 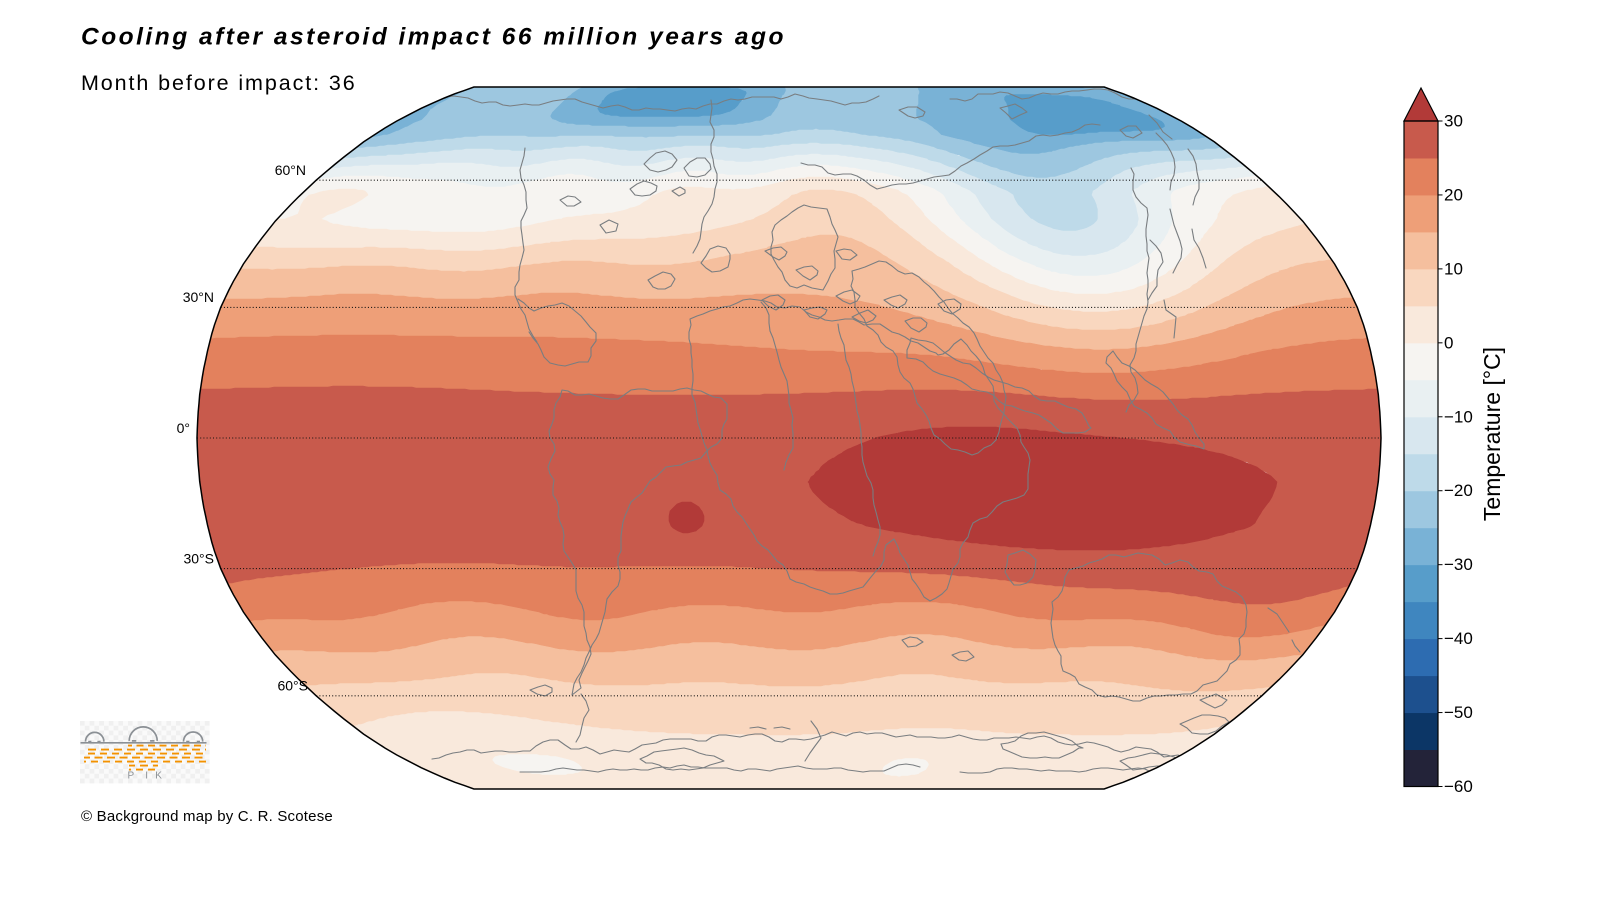 I want to click on svg-text: 30°S, so click(x=198, y=558).